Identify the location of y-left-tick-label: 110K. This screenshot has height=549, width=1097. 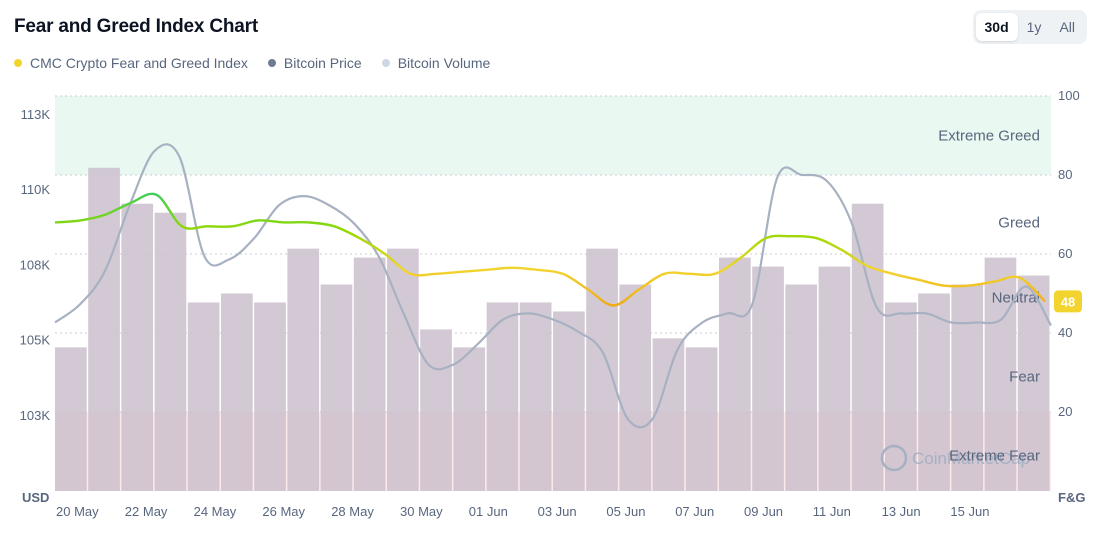
(36, 189).